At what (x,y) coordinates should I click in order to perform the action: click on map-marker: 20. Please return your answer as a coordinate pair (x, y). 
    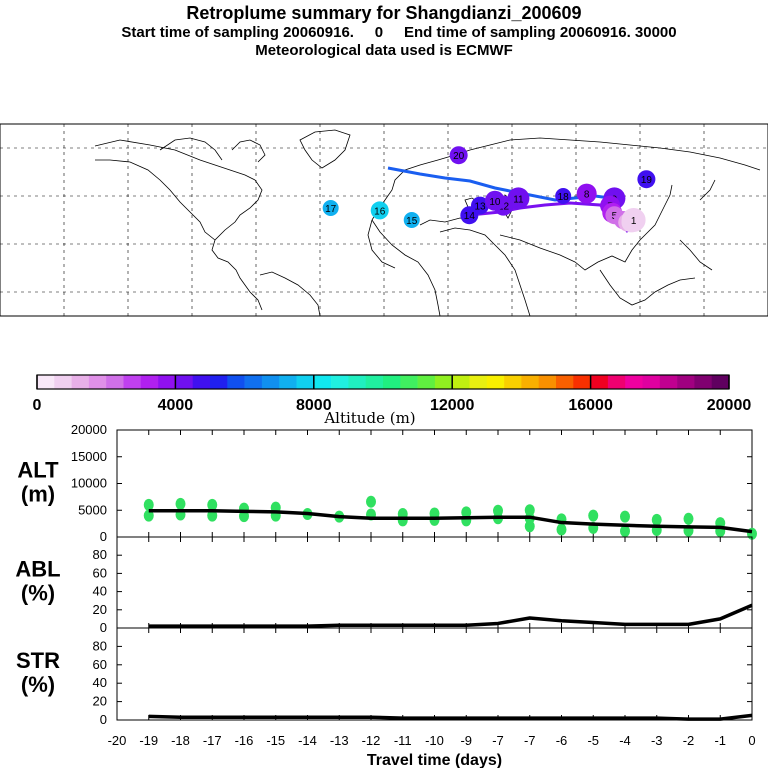
    Looking at the image, I should click on (458, 155).